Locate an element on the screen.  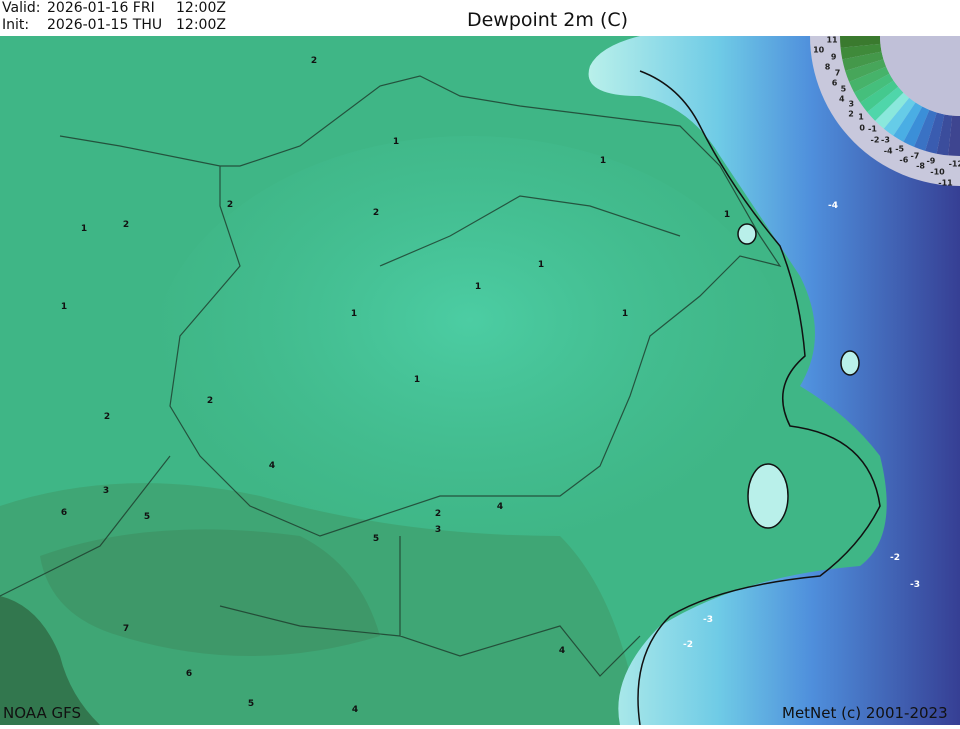
mountains-sw is located at coordinates (50, 660).